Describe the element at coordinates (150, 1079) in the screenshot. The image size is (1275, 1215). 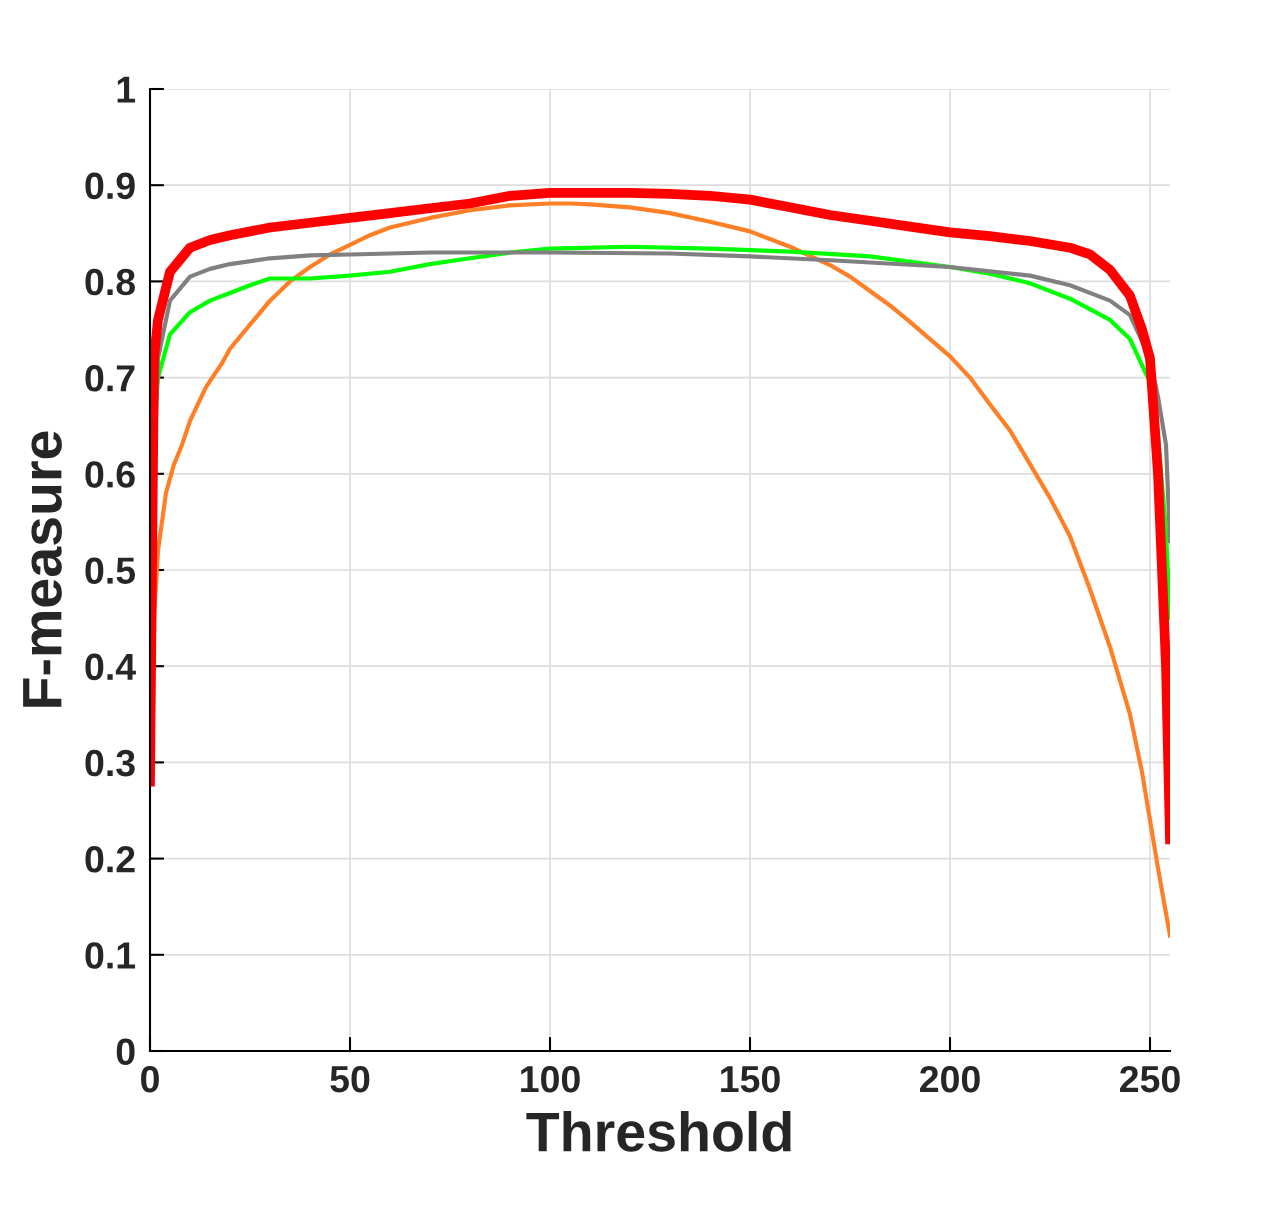
I see `x-tick-label: 0` at that location.